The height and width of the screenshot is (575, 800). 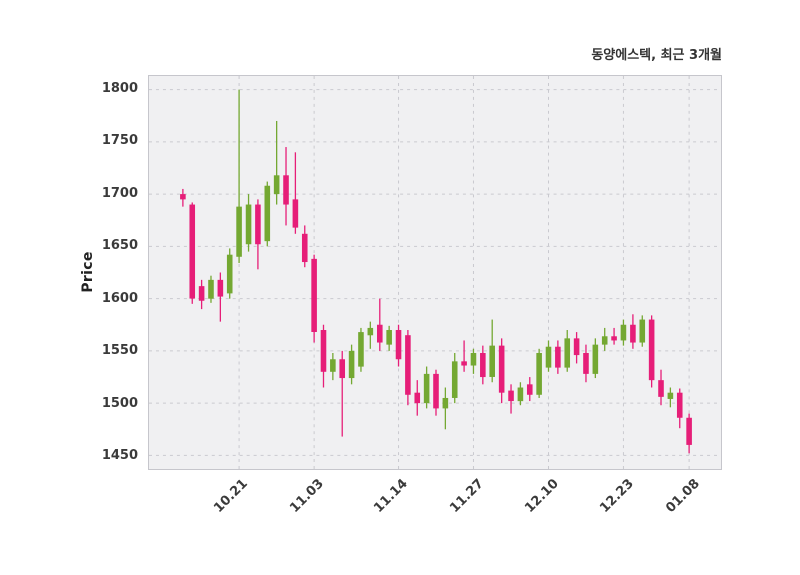 What do you see at coordinates (617, 496) in the screenshot?
I see `x-tick-label: 12.23` at bounding box center [617, 496].